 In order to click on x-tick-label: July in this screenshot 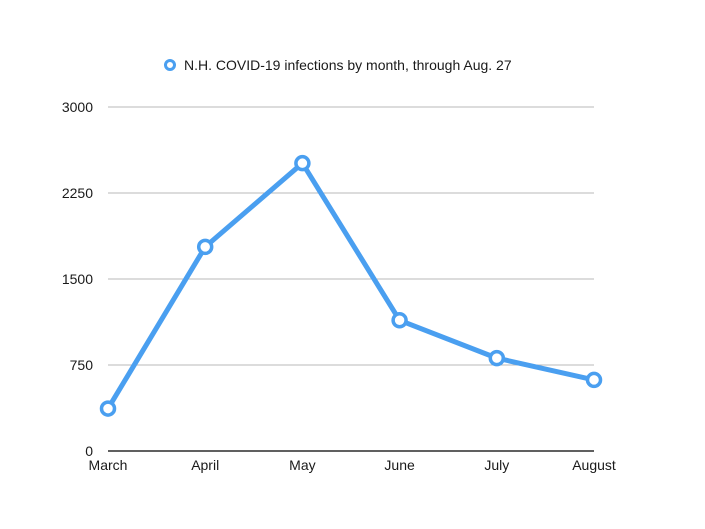, I will do `click(496, 465)`.